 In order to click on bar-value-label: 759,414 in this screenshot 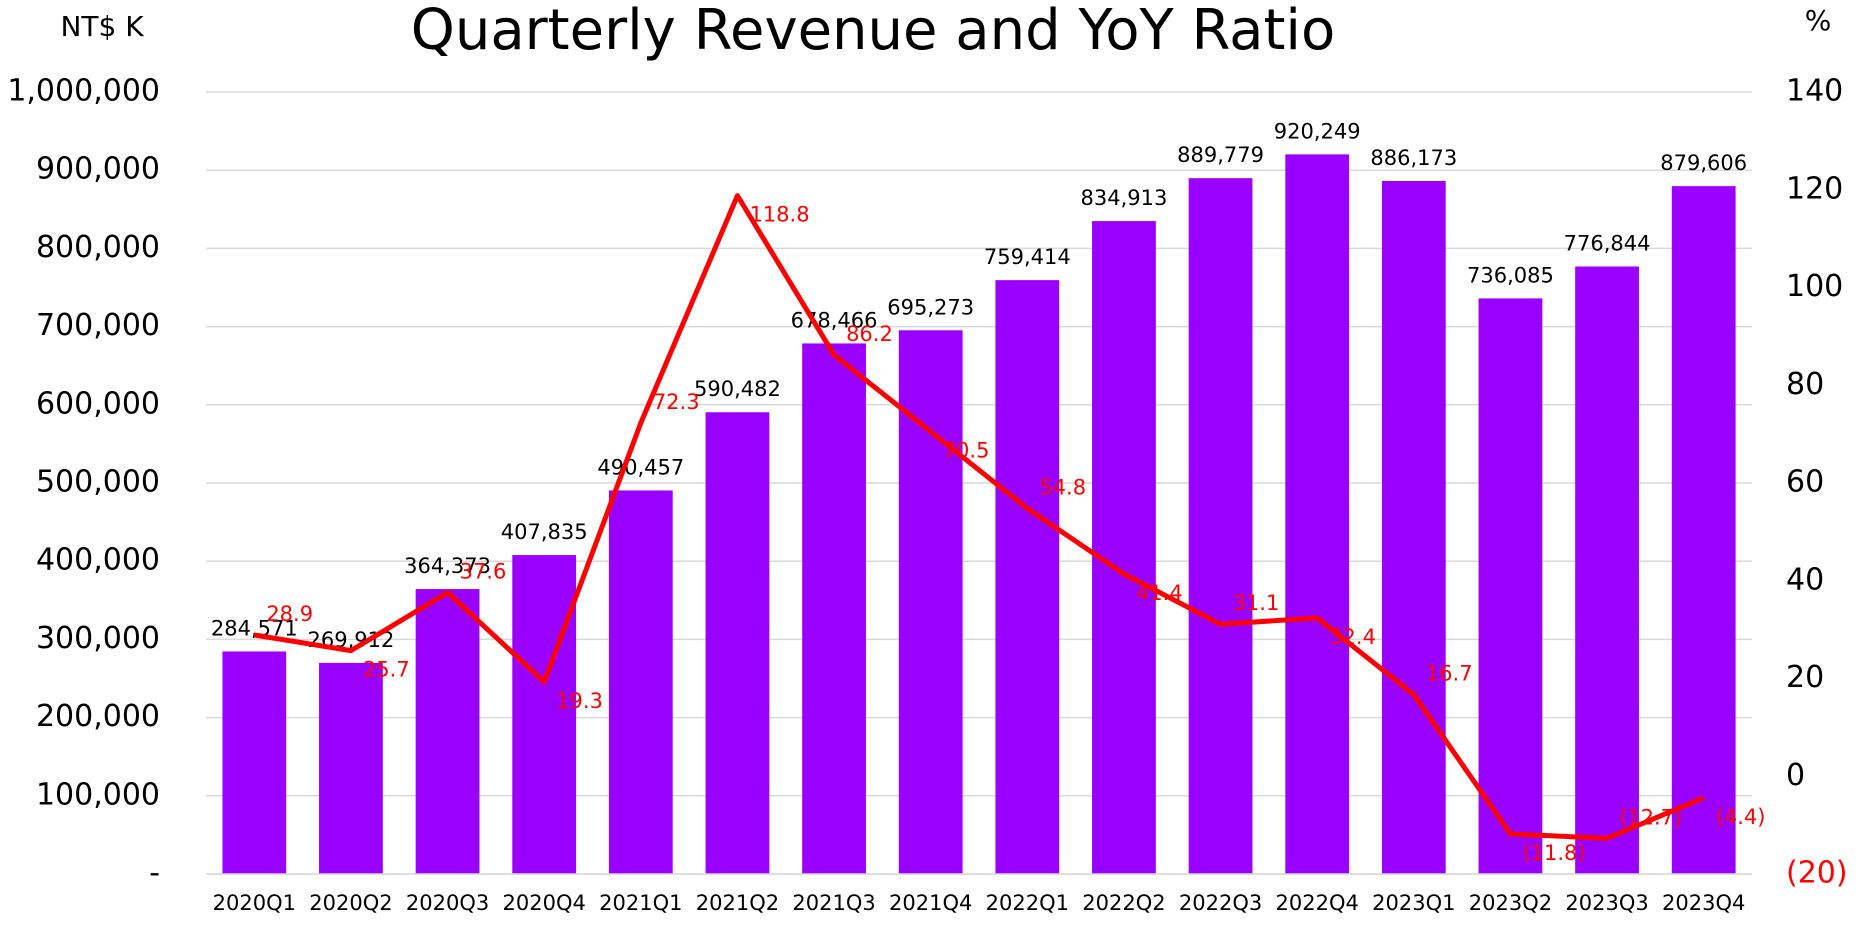, I will do `click(1027, 257)`.